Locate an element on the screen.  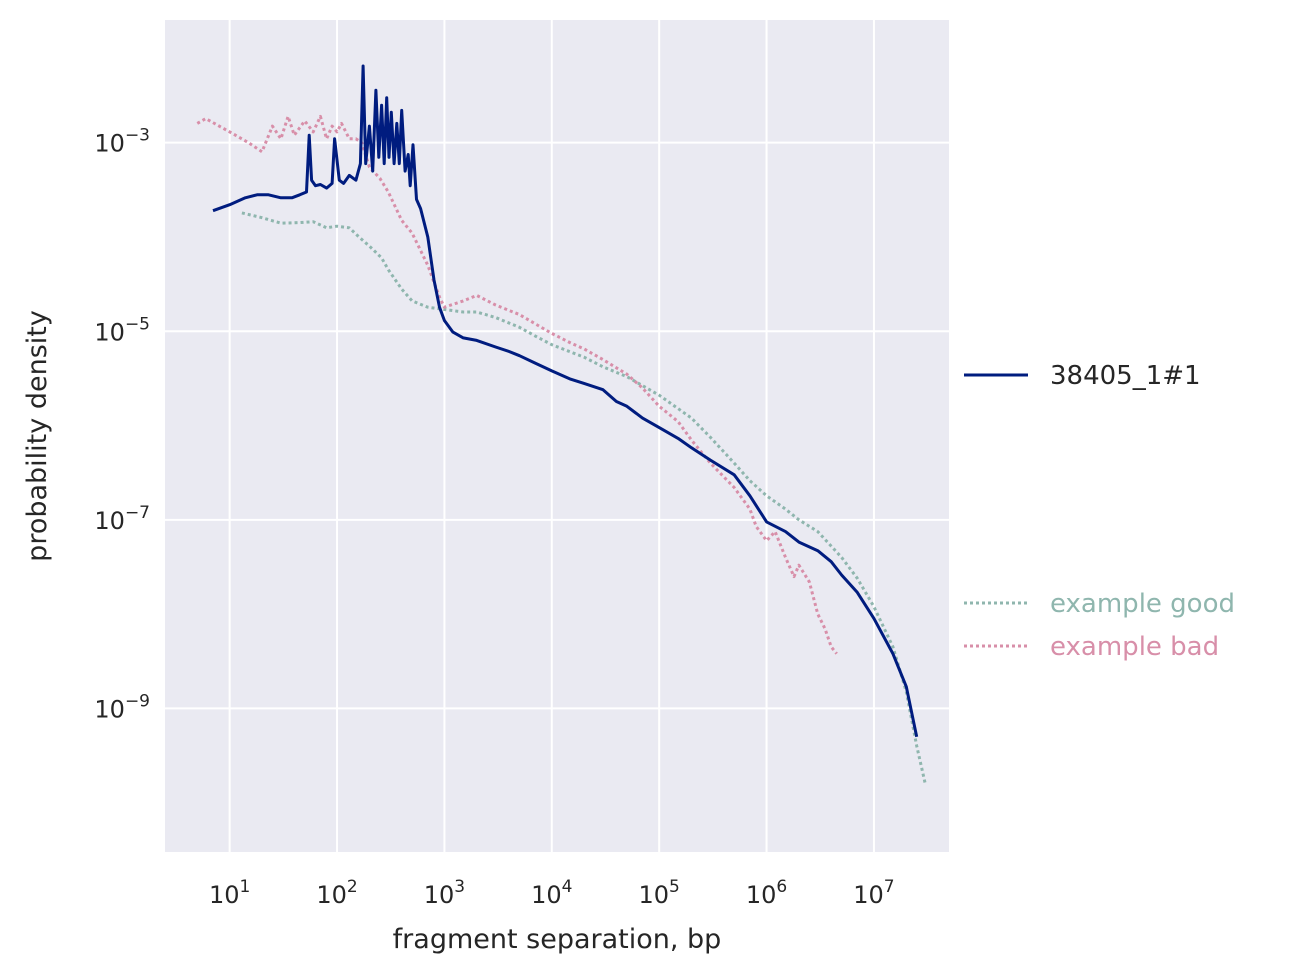
x-axis-label: fragment separation, bp is located at coordinates (557, 939).